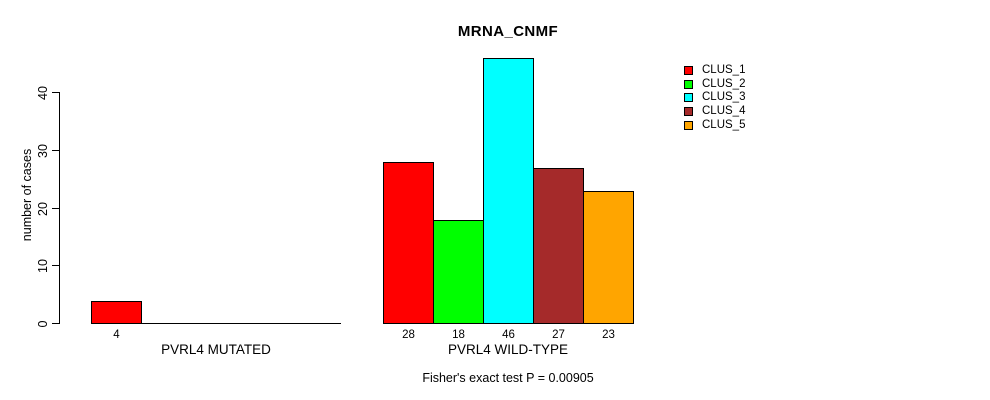  What do you see at coordinates (43, 150) in the screenshot?
I see `y-tick-label: 30` at bounding box center [43, 150].